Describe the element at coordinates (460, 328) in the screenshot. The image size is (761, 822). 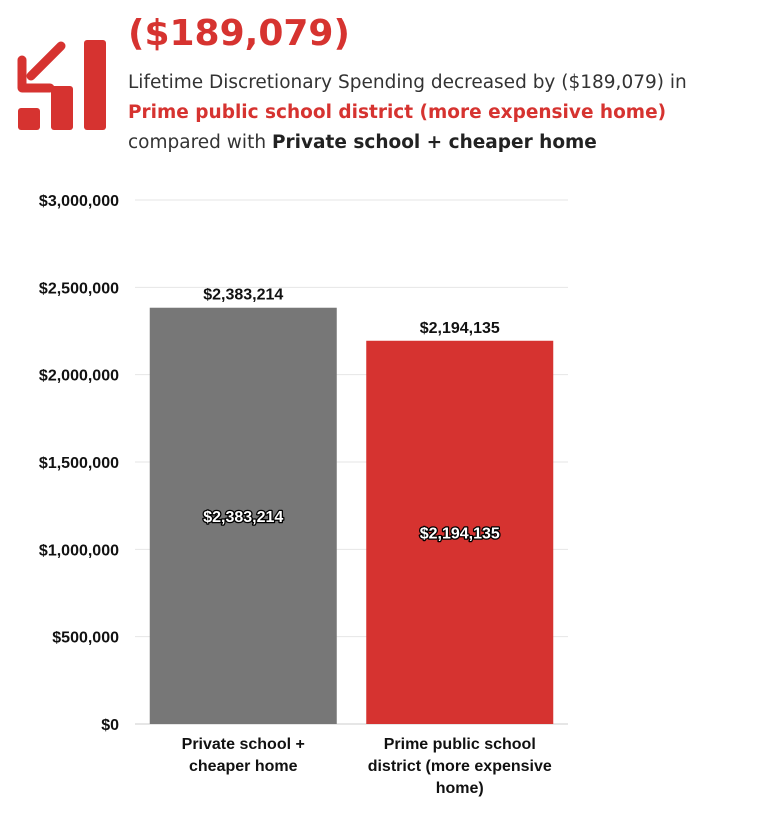
I see `bar-value-label: $2,194,135` at that location.